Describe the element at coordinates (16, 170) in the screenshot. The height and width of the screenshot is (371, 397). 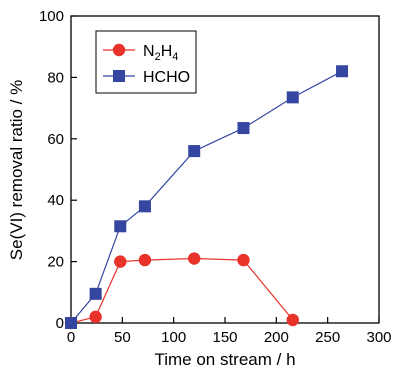
I see `y-axis-title: Se(VI) removal ratio / %` at that location.